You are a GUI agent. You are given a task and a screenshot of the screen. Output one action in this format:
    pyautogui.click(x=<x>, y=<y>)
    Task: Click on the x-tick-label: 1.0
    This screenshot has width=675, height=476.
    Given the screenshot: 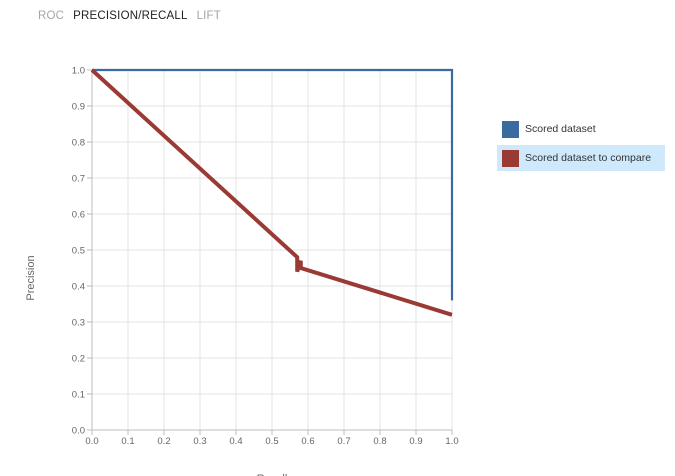 What is the action you would take?
    pyautogui.click(x=451, y=441)
    